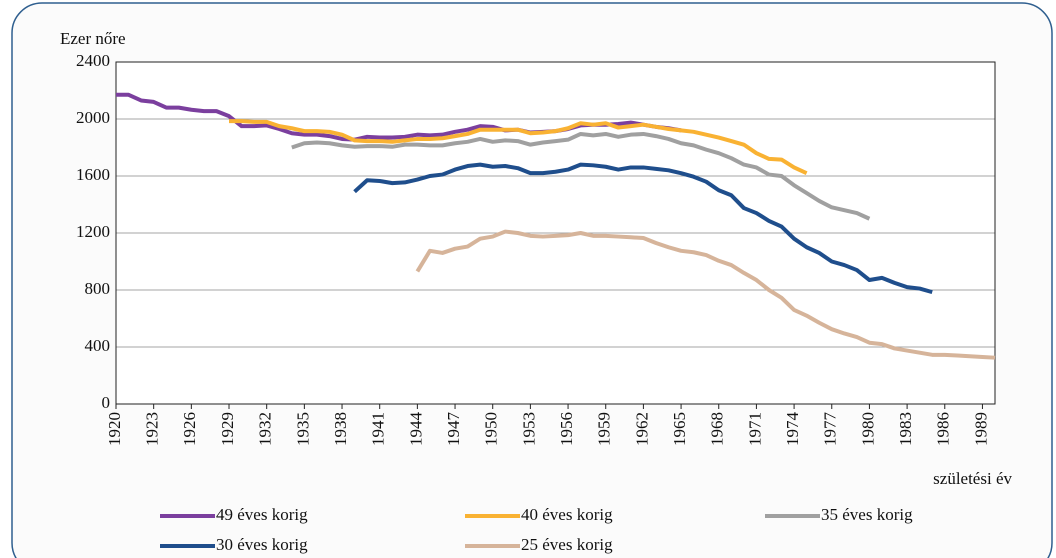  Describe the element at coordinates (93, 38) in the screenshot. I see `y-axis-label: Ezer nőre` at that location.